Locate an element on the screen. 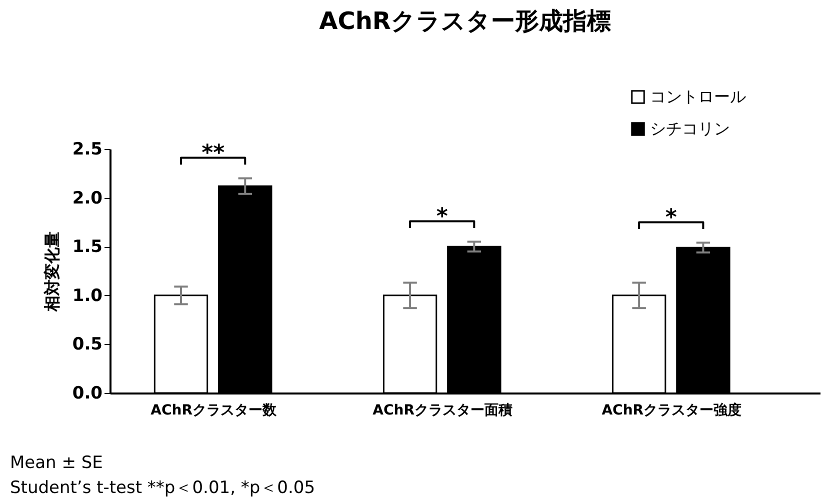 This screenshot has width=834, height=498. legend-label: シチコリン is located at coordinates (690, 128).